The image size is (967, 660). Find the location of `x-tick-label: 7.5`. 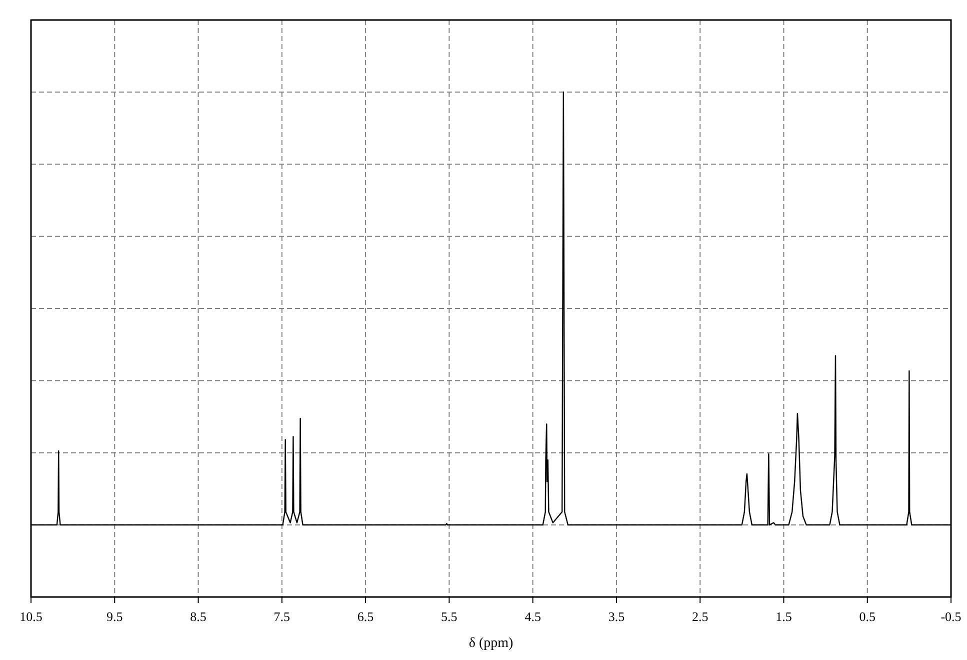

x-tick-label: 7.5 is located at coordinates (282, 616).